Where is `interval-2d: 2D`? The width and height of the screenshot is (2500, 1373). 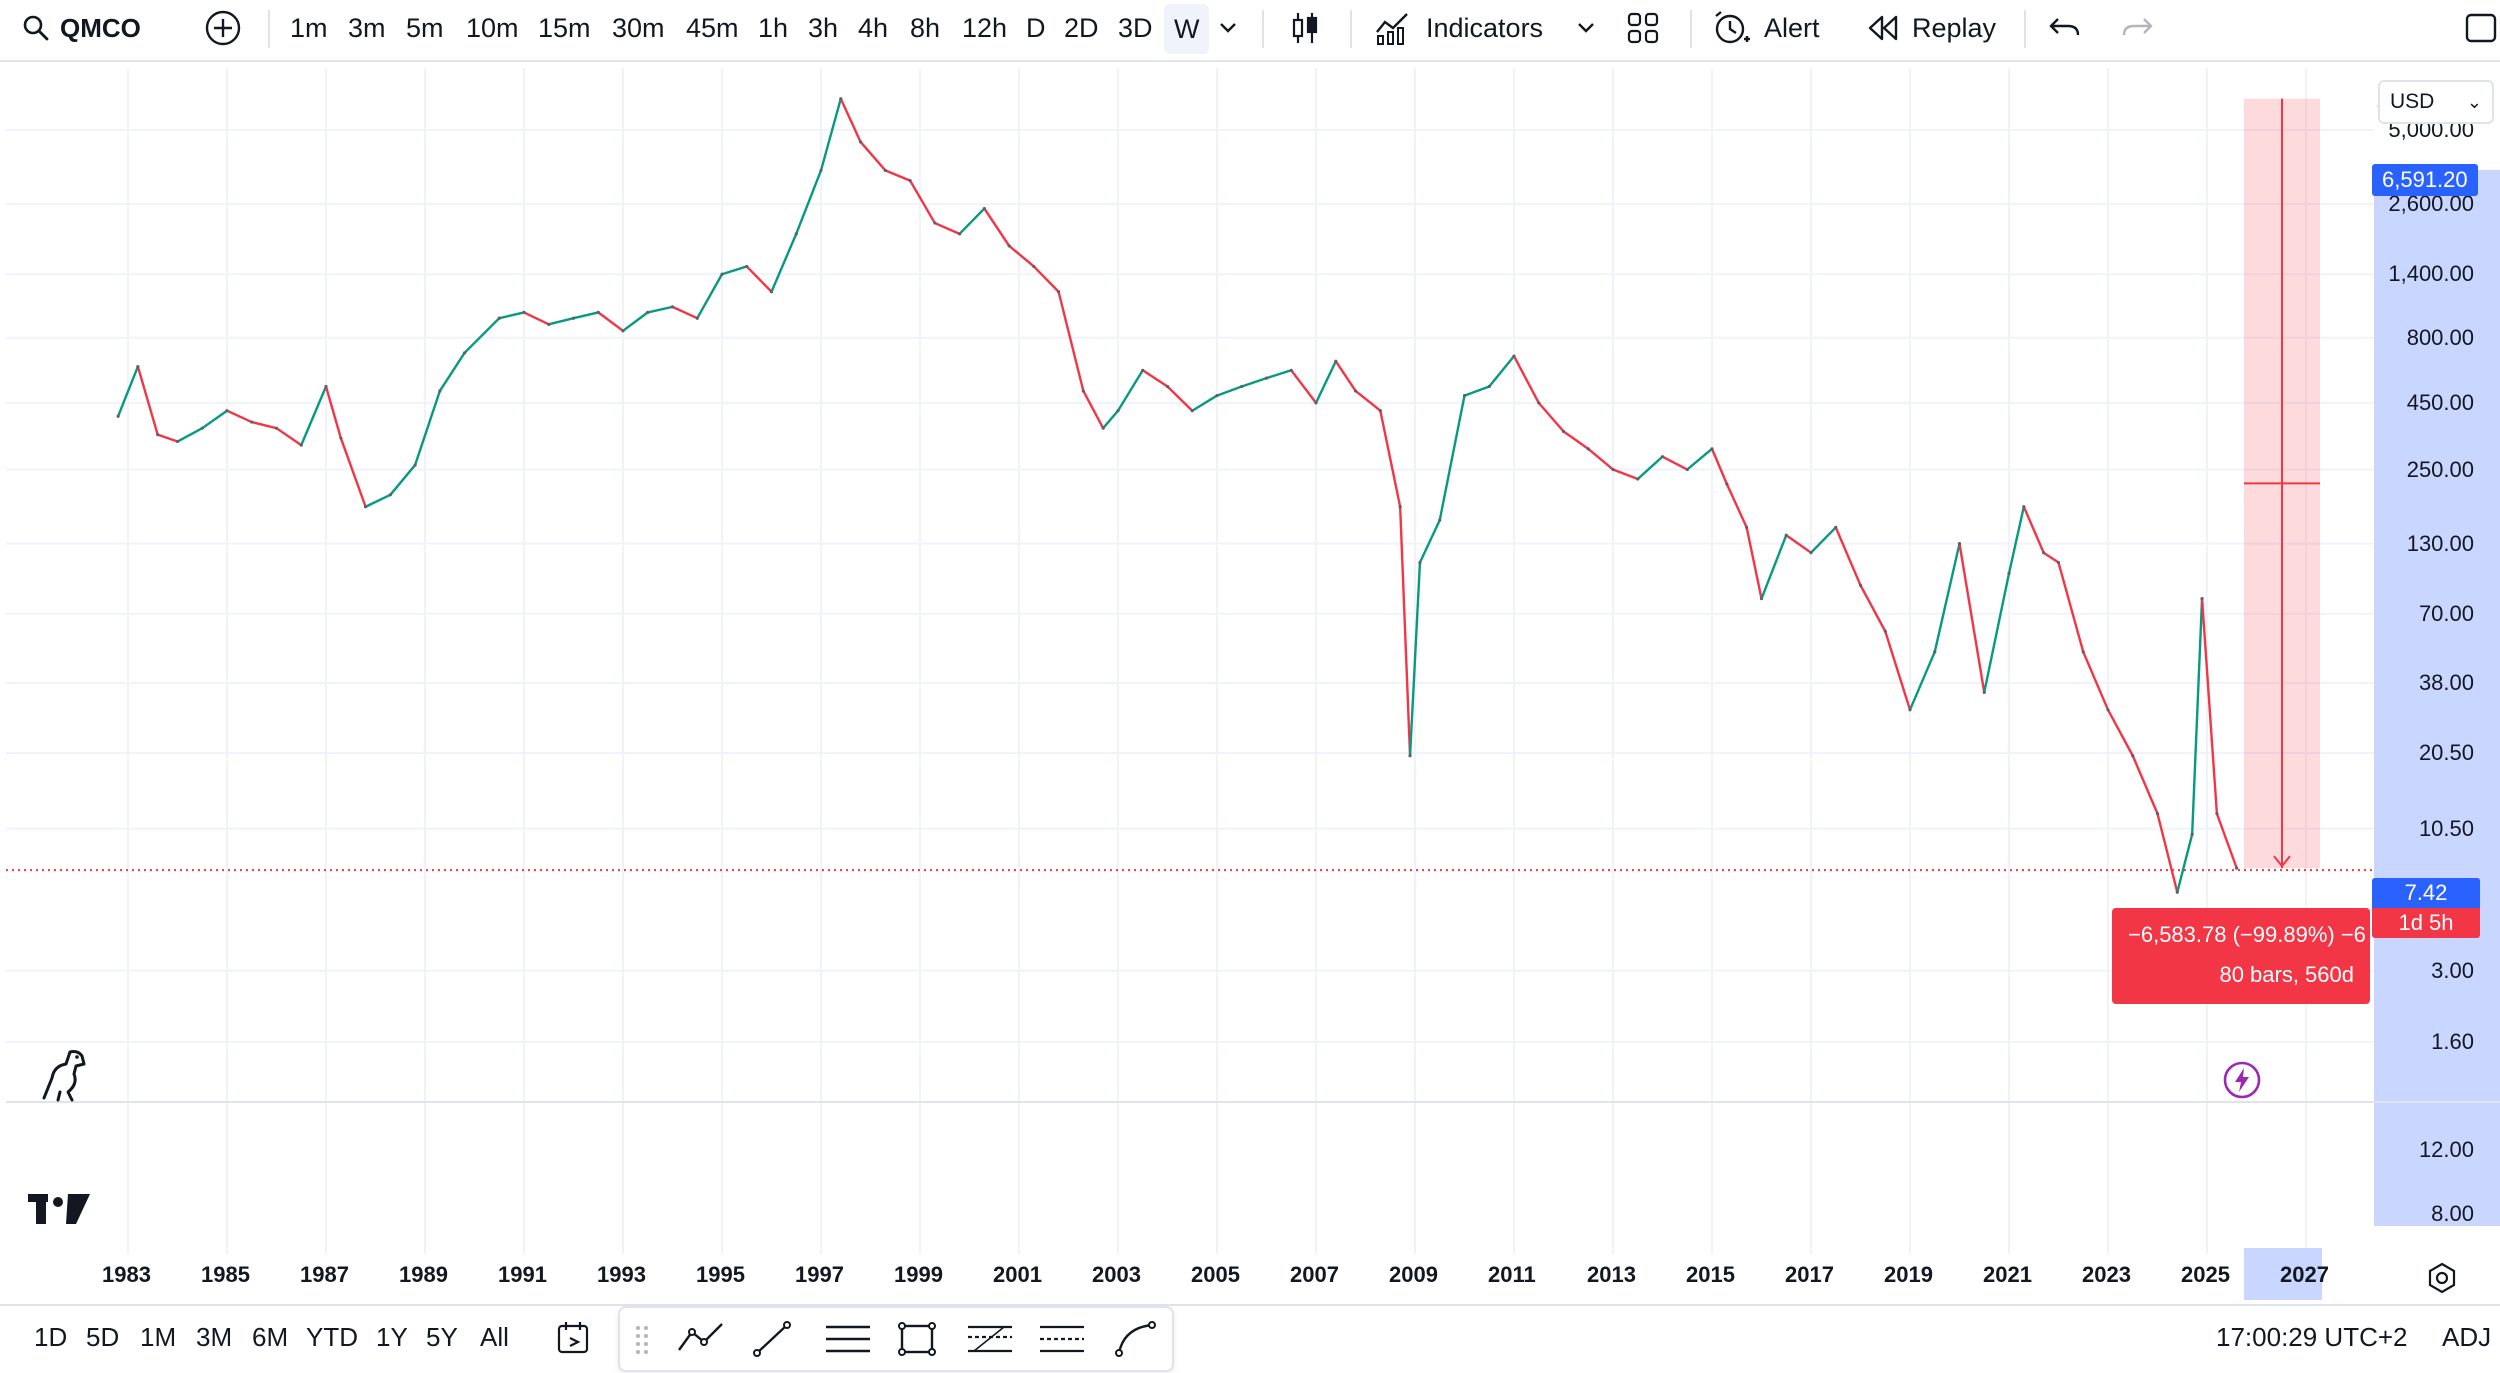 interval-2d: 2D is located at coordinates (1081, 27).